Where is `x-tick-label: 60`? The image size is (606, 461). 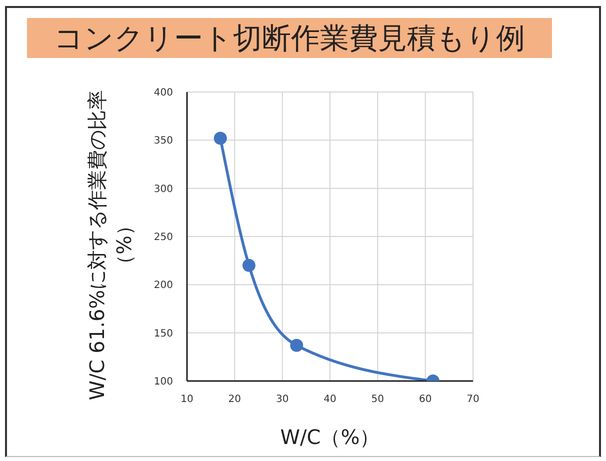 x-tick-label: 60 is located at coordinates (425, 400).